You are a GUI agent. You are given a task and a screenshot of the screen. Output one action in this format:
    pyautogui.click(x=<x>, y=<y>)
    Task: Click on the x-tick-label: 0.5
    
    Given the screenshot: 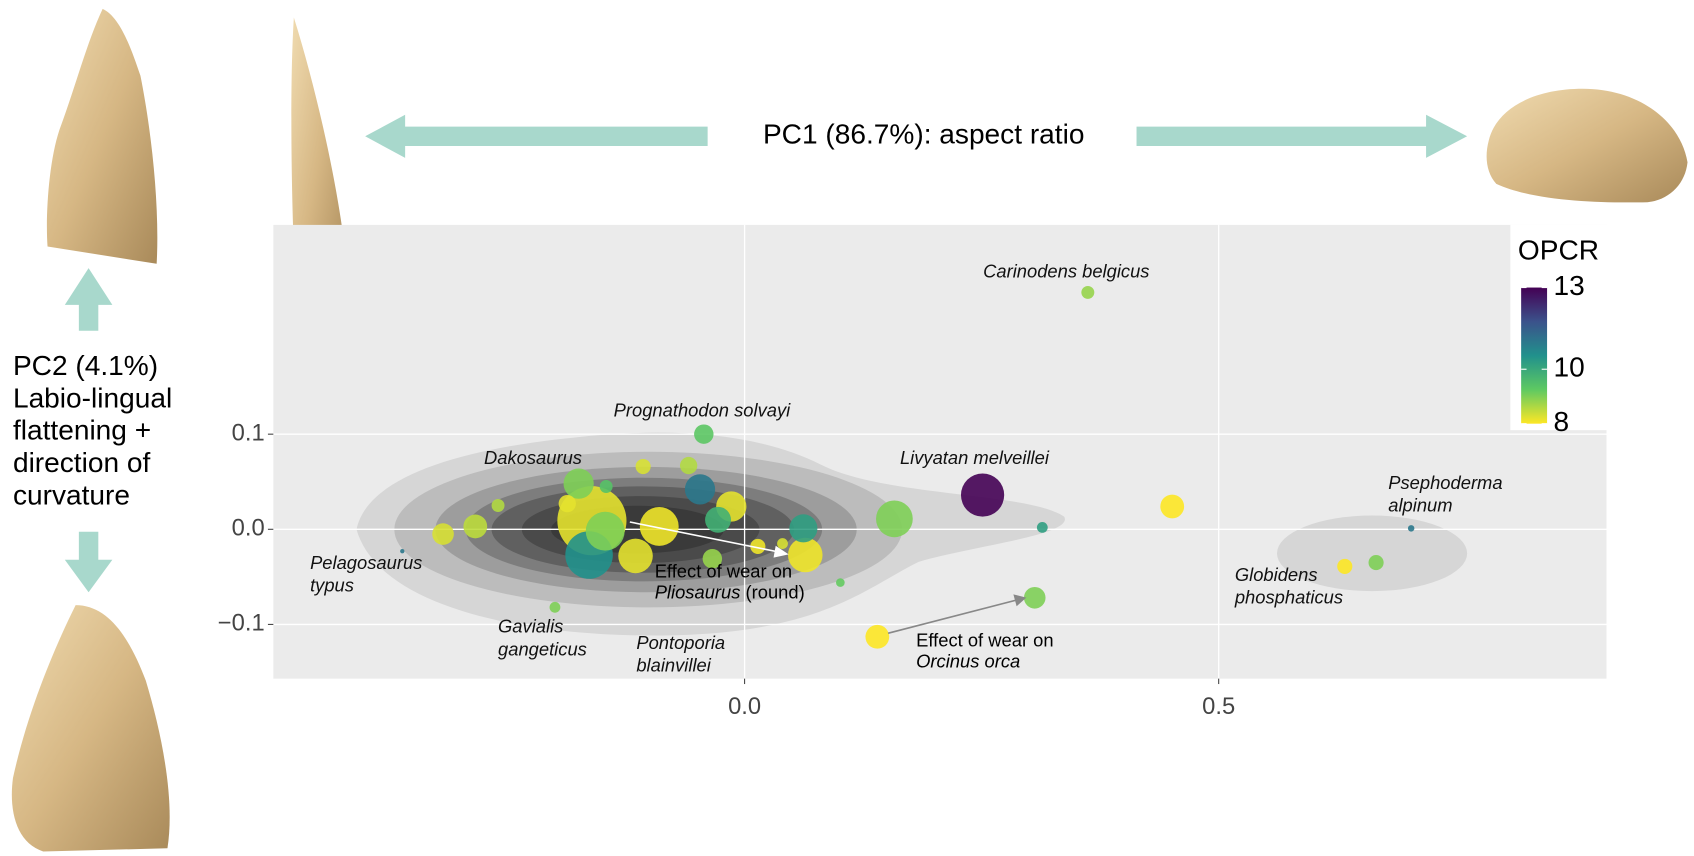 What is the action you would take?
    pyautogui.click(x=1218, y=706)
    